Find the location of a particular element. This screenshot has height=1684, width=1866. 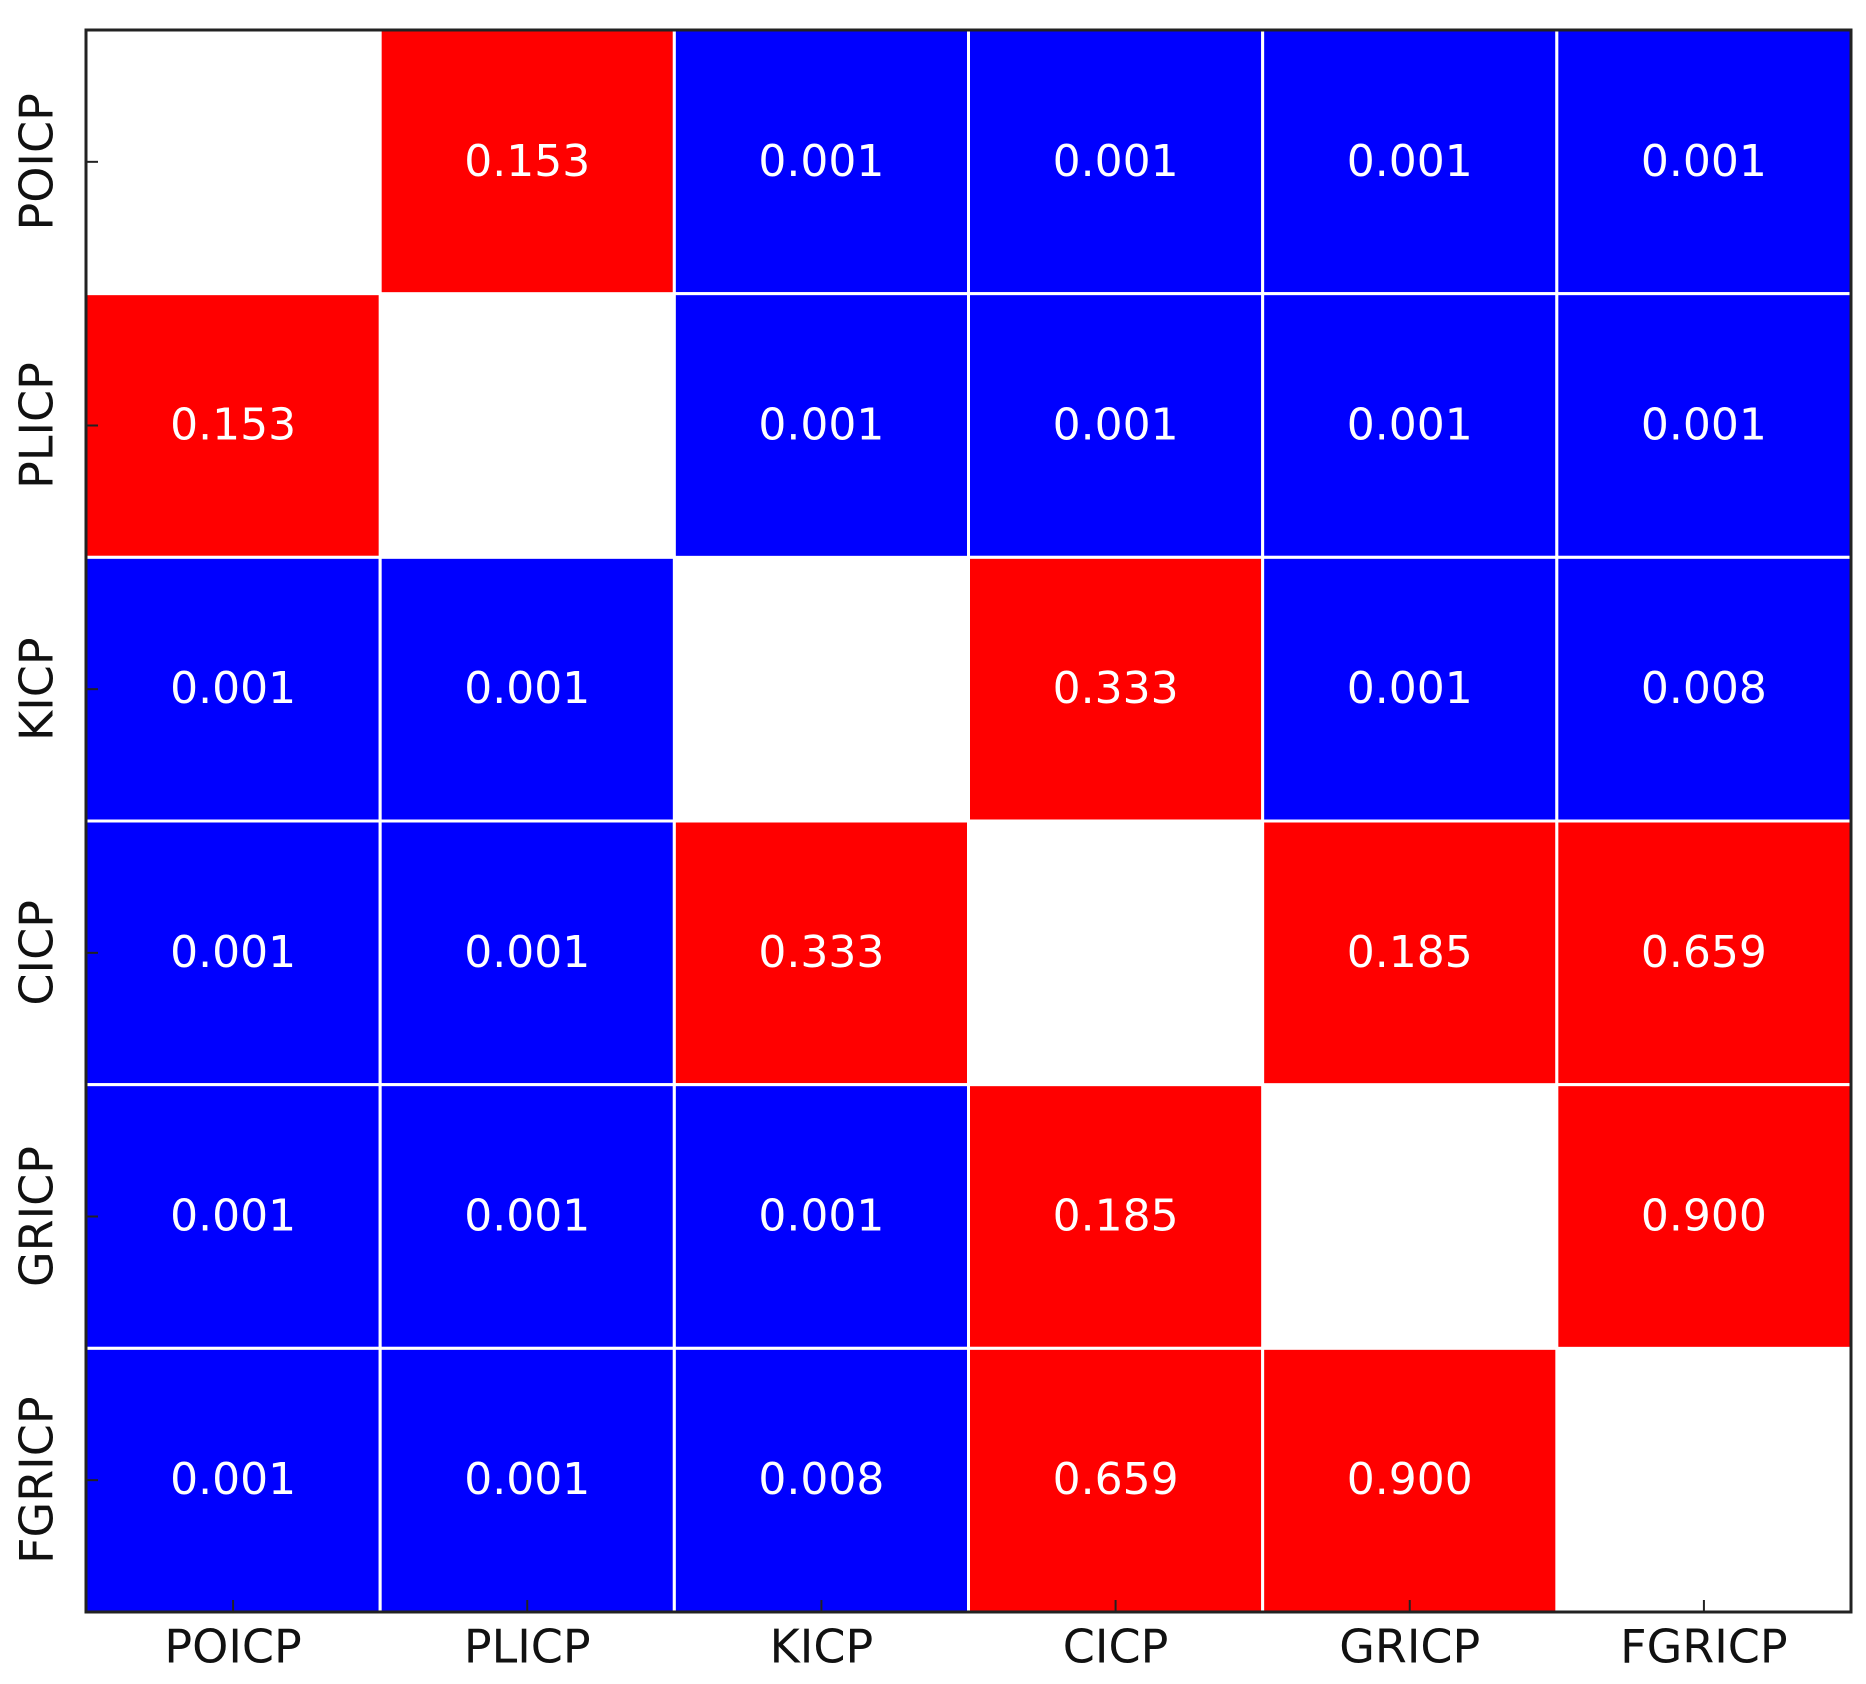

x-tick-label: GRICP is located at coordinates (1409, 1647).